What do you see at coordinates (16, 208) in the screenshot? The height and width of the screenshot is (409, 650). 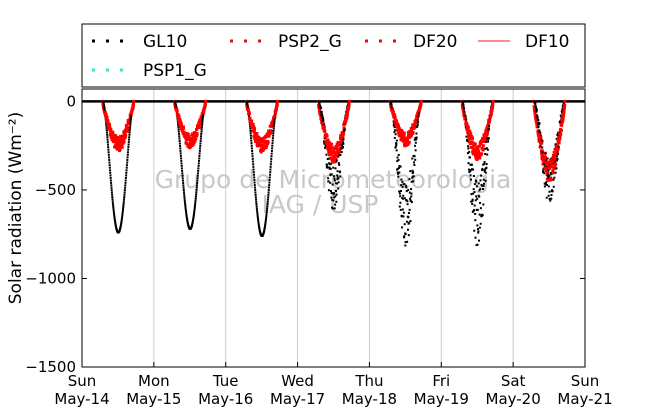 I see `y-axis-label: Solar radiation (Wm⁻²)` at bounding box center [16, 208].